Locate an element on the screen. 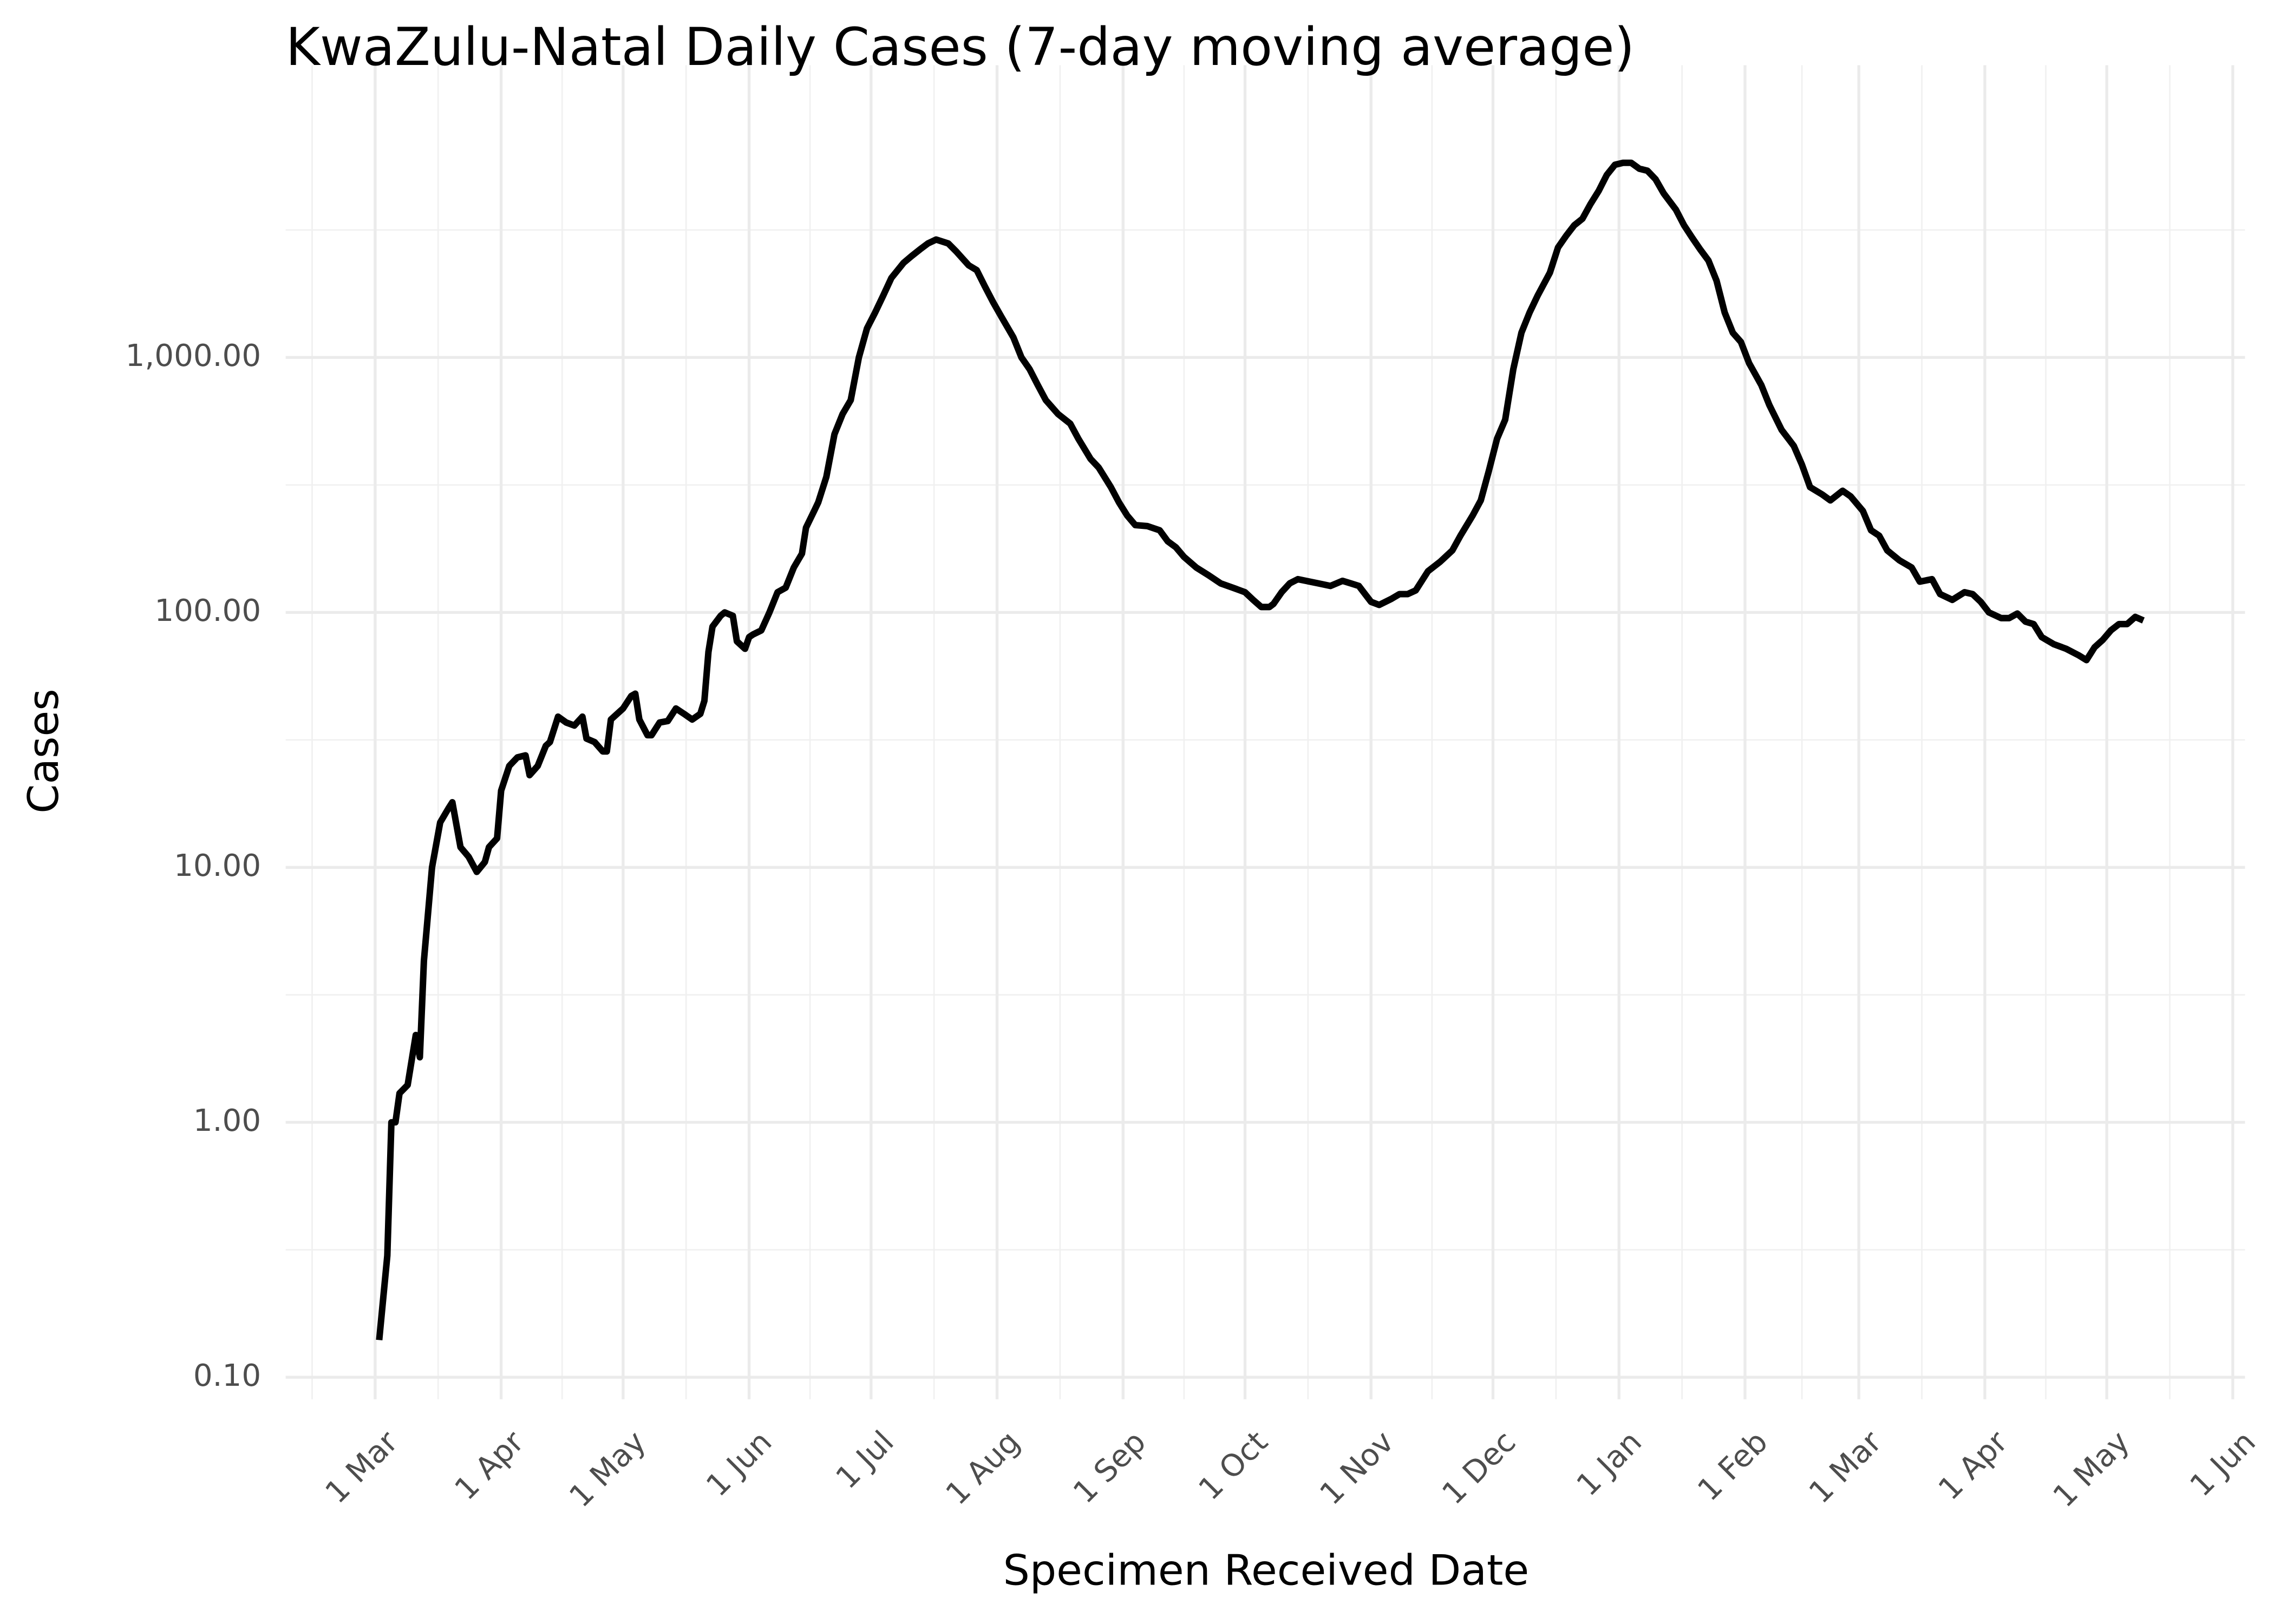 This screenshot has height=1624, width=2274. y-tick-label: 1.00 is located at coordinates (227, 1120).